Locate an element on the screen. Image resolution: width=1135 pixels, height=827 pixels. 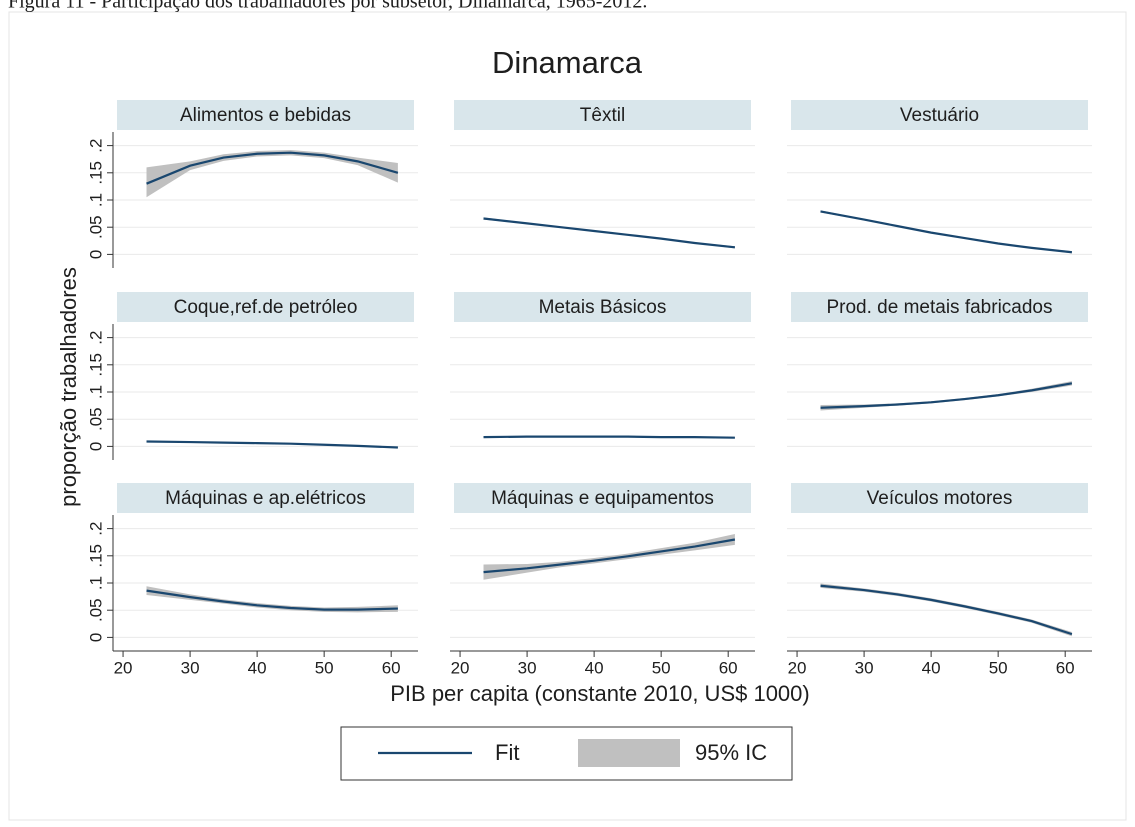
panel-title: Coque,ref.de petróleo is located at coordinates (266, 307).